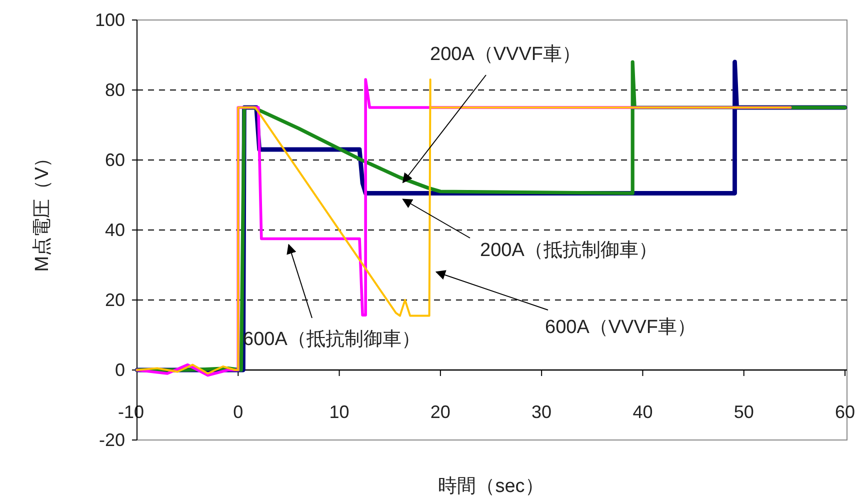 This screenshot has height=500, width=861. What do you see at coordinates (744, 412) in the screenshot?
I see `x-tick-label: 50` at bounding box center [744, 412].